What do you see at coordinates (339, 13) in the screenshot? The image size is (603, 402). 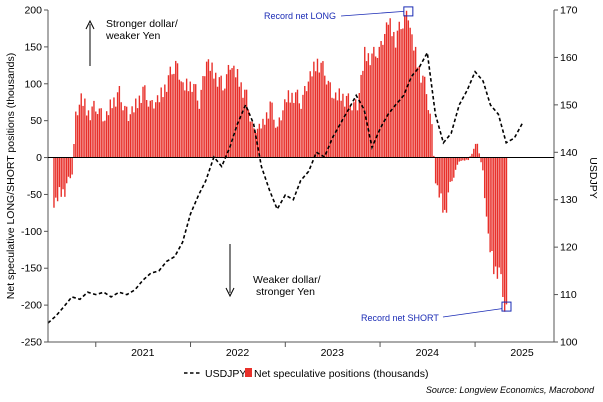 I see `callout-record-long: Record net LONG` at bounding box center [339, 13].